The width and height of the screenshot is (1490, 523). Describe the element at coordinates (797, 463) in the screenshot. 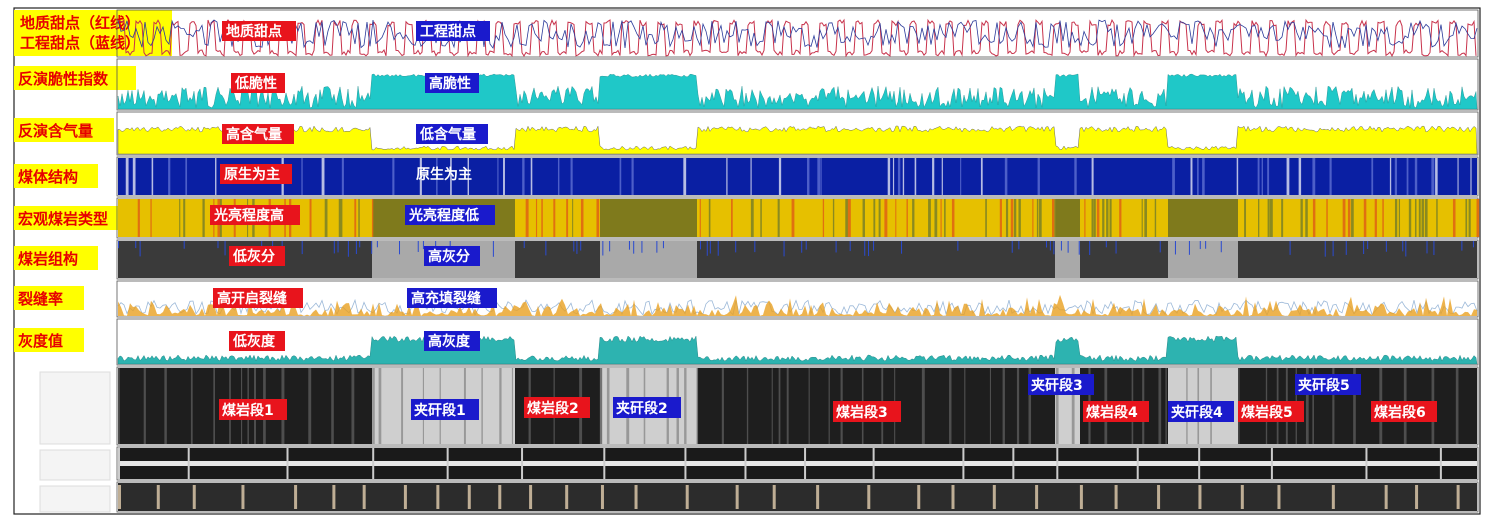

I see `strip-band` at that location.